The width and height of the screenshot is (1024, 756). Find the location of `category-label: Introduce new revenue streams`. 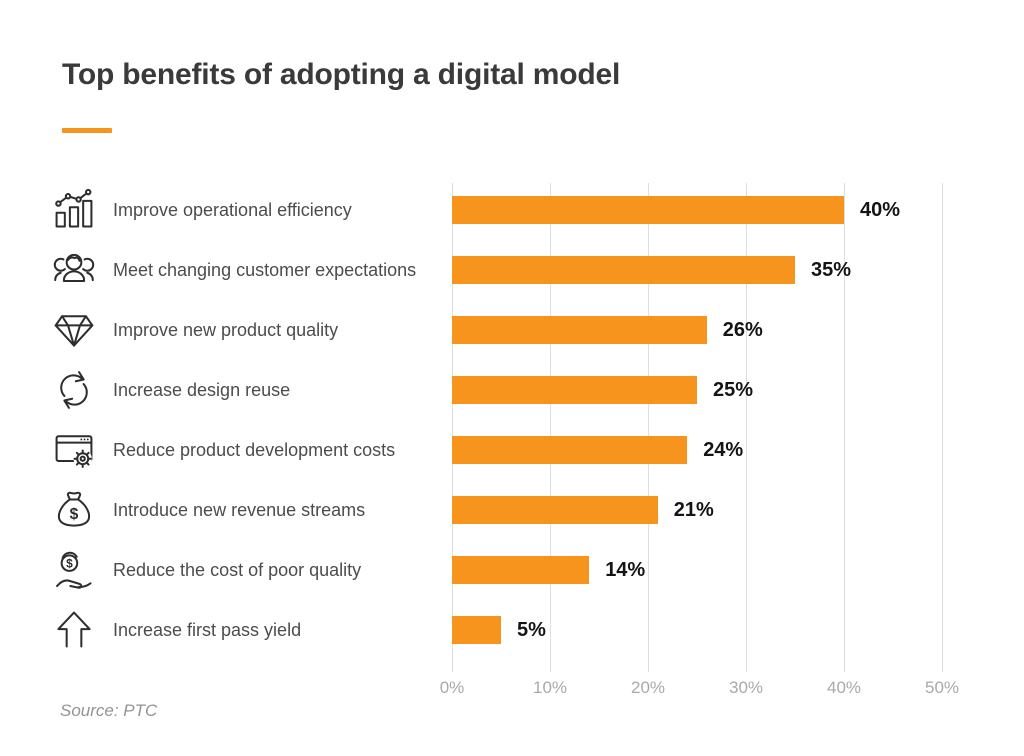

category-label: Introduce new revenue streams is located at coordinates (239, 509).